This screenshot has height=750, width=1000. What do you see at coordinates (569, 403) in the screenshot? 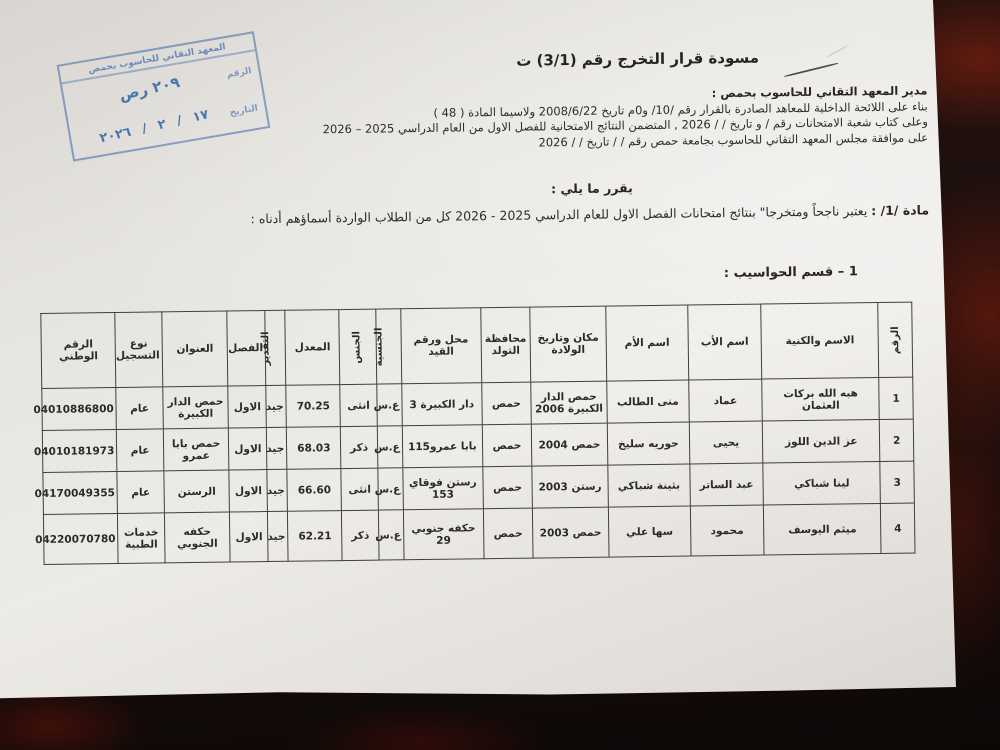
I see `student-cell: حمص الدار الكبيرة 2006` at bounding box center [569, 403].